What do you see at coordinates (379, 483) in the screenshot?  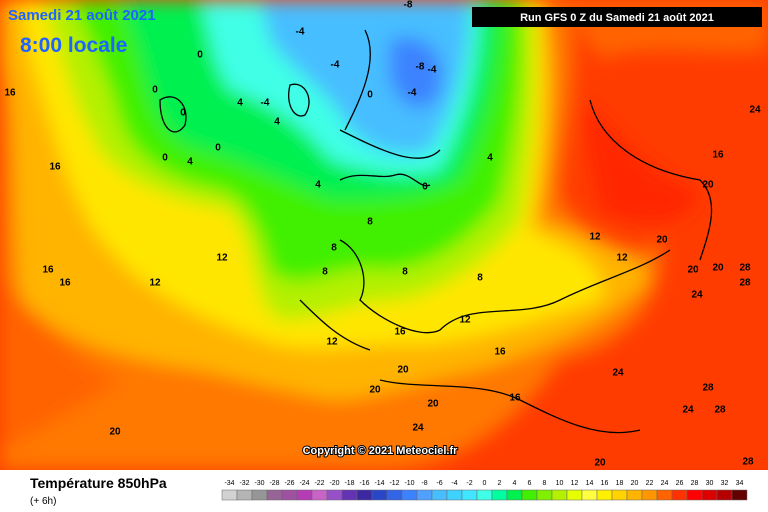 I see `legend-label: -14` at bounding box center [379, 483].